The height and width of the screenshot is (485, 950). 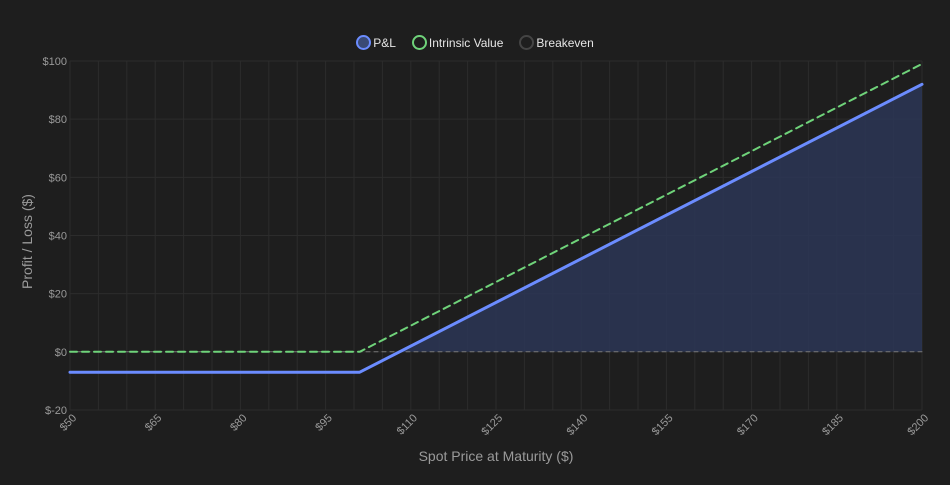 I want to click on chart-legend: P&L Intrinsic Value Breakeven, so click(x=475, y=42).